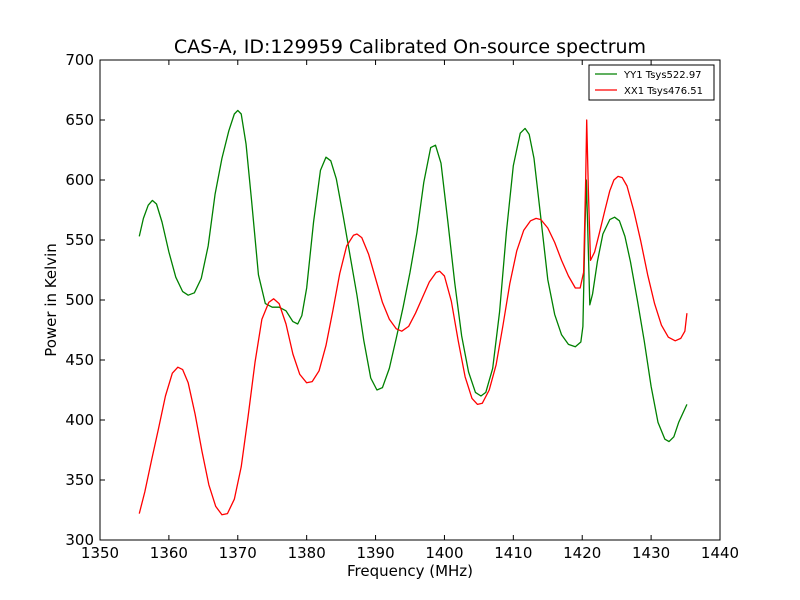 Image resolution: width=800 pixels, height=600 pixels. What do you see at coordinates (79, 60) in the screenshot?
I see `y-tick-label: 700` at bounding box center [79, 60].